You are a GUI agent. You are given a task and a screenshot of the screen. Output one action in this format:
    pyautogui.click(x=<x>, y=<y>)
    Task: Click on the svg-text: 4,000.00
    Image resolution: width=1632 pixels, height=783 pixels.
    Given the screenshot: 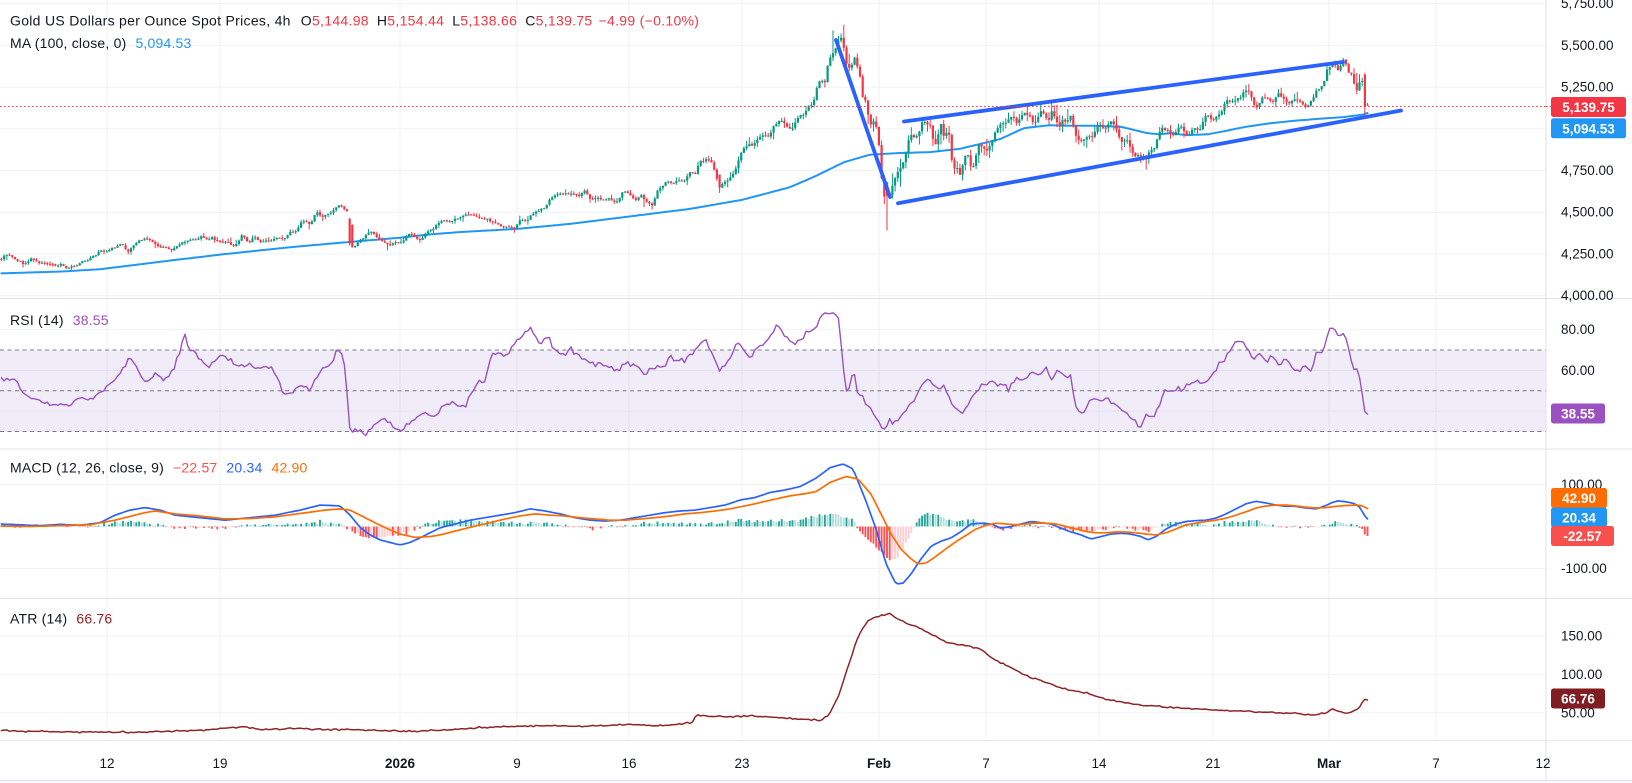 What is the action you would take?
    pyautogui.click(x=1587, y=295)
    